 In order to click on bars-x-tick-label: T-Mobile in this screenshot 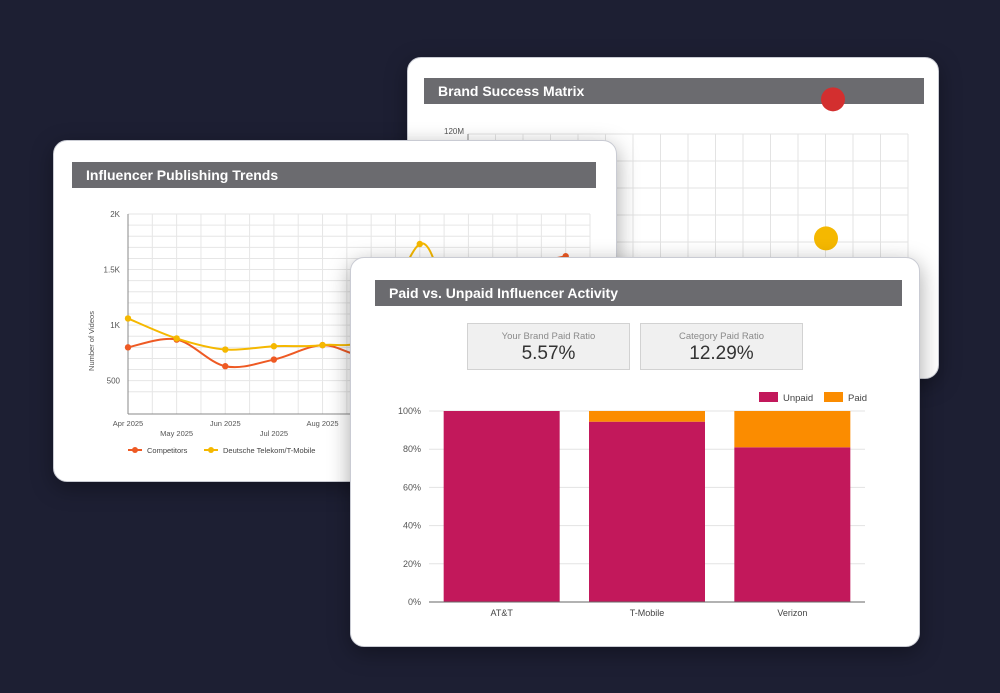, I will do `click(647, 613)`.